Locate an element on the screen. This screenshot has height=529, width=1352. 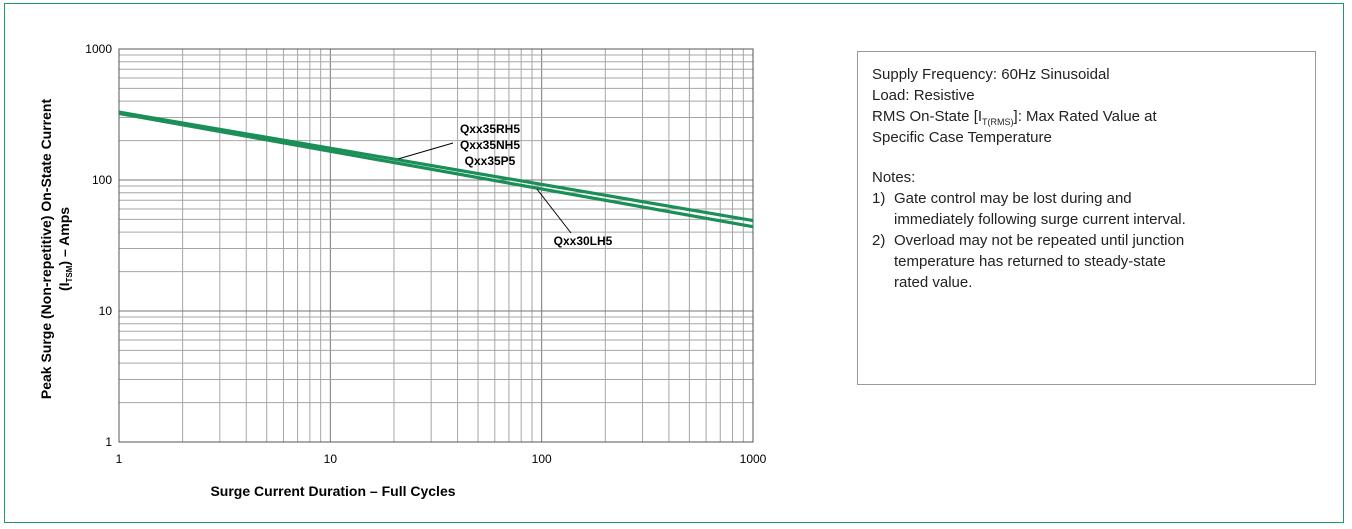
series-label: Qxx35NH5 is located at coordinates (490, 145).